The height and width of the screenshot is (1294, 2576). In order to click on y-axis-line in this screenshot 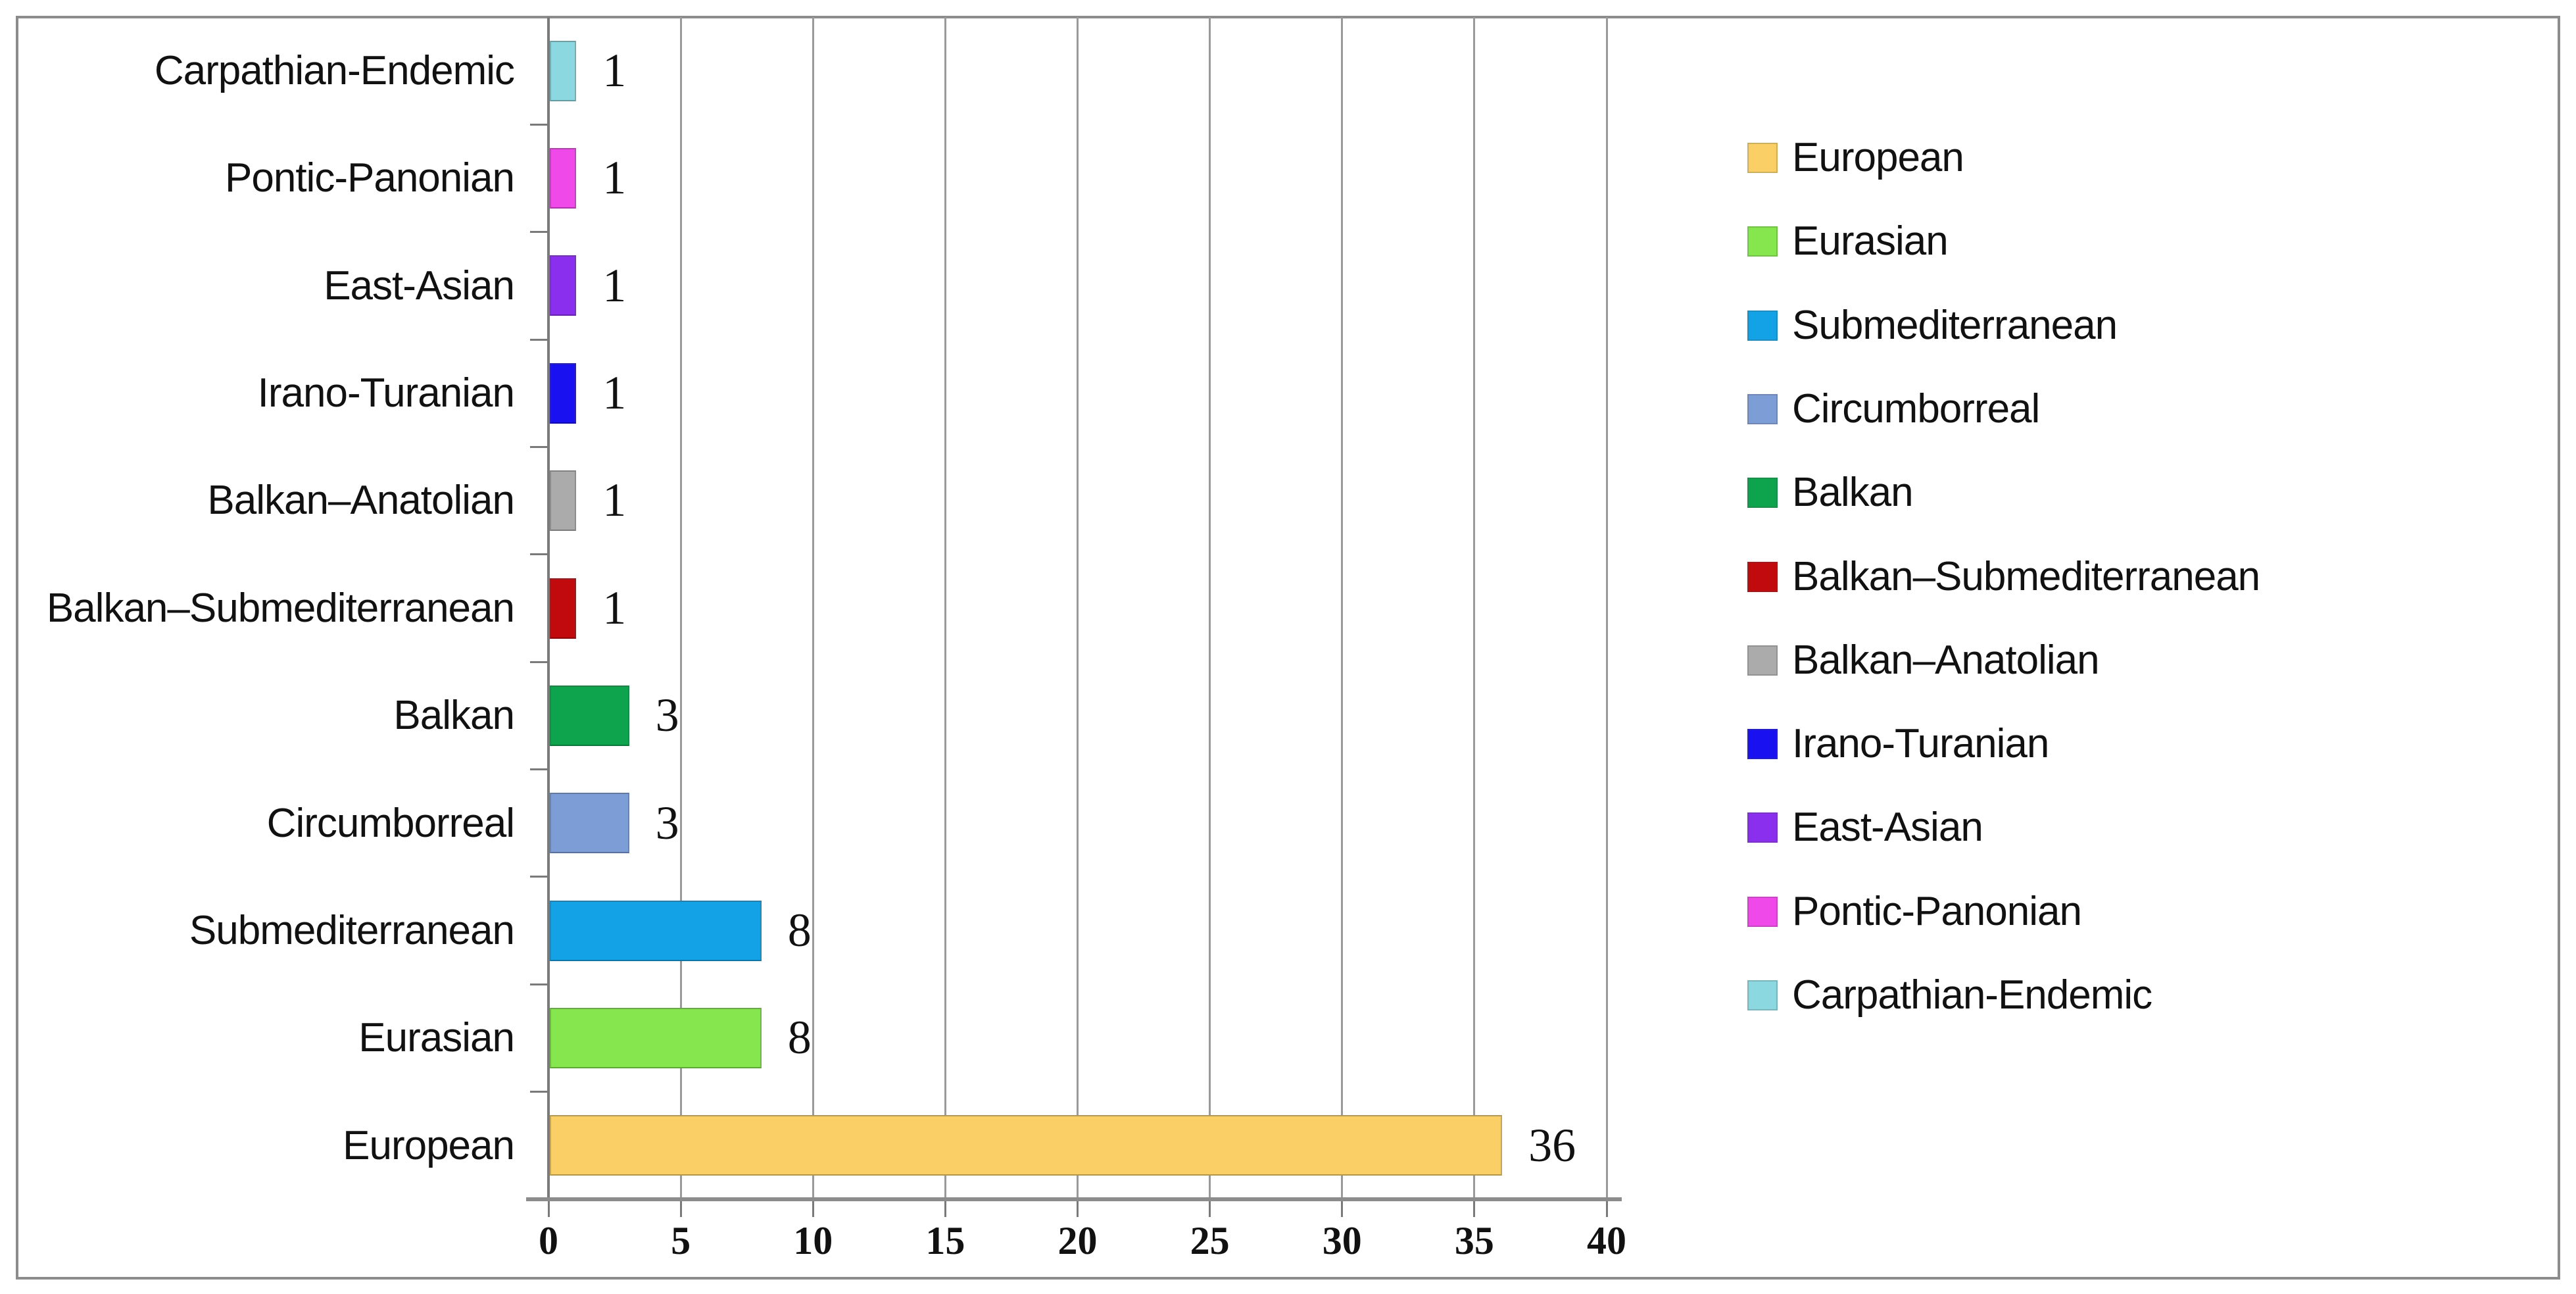, I will do `click(548, 608)`.